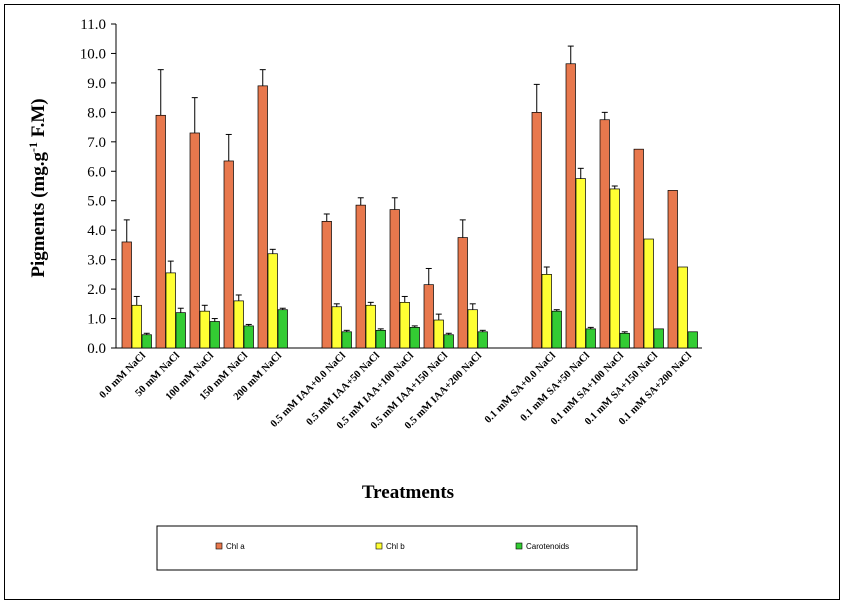 This screenshot has height=606, width=846. What do you see at coordinates (379, 546) in the screenshot?
I see `legend-swatch-chl-b` at bounding box center [379, 546].